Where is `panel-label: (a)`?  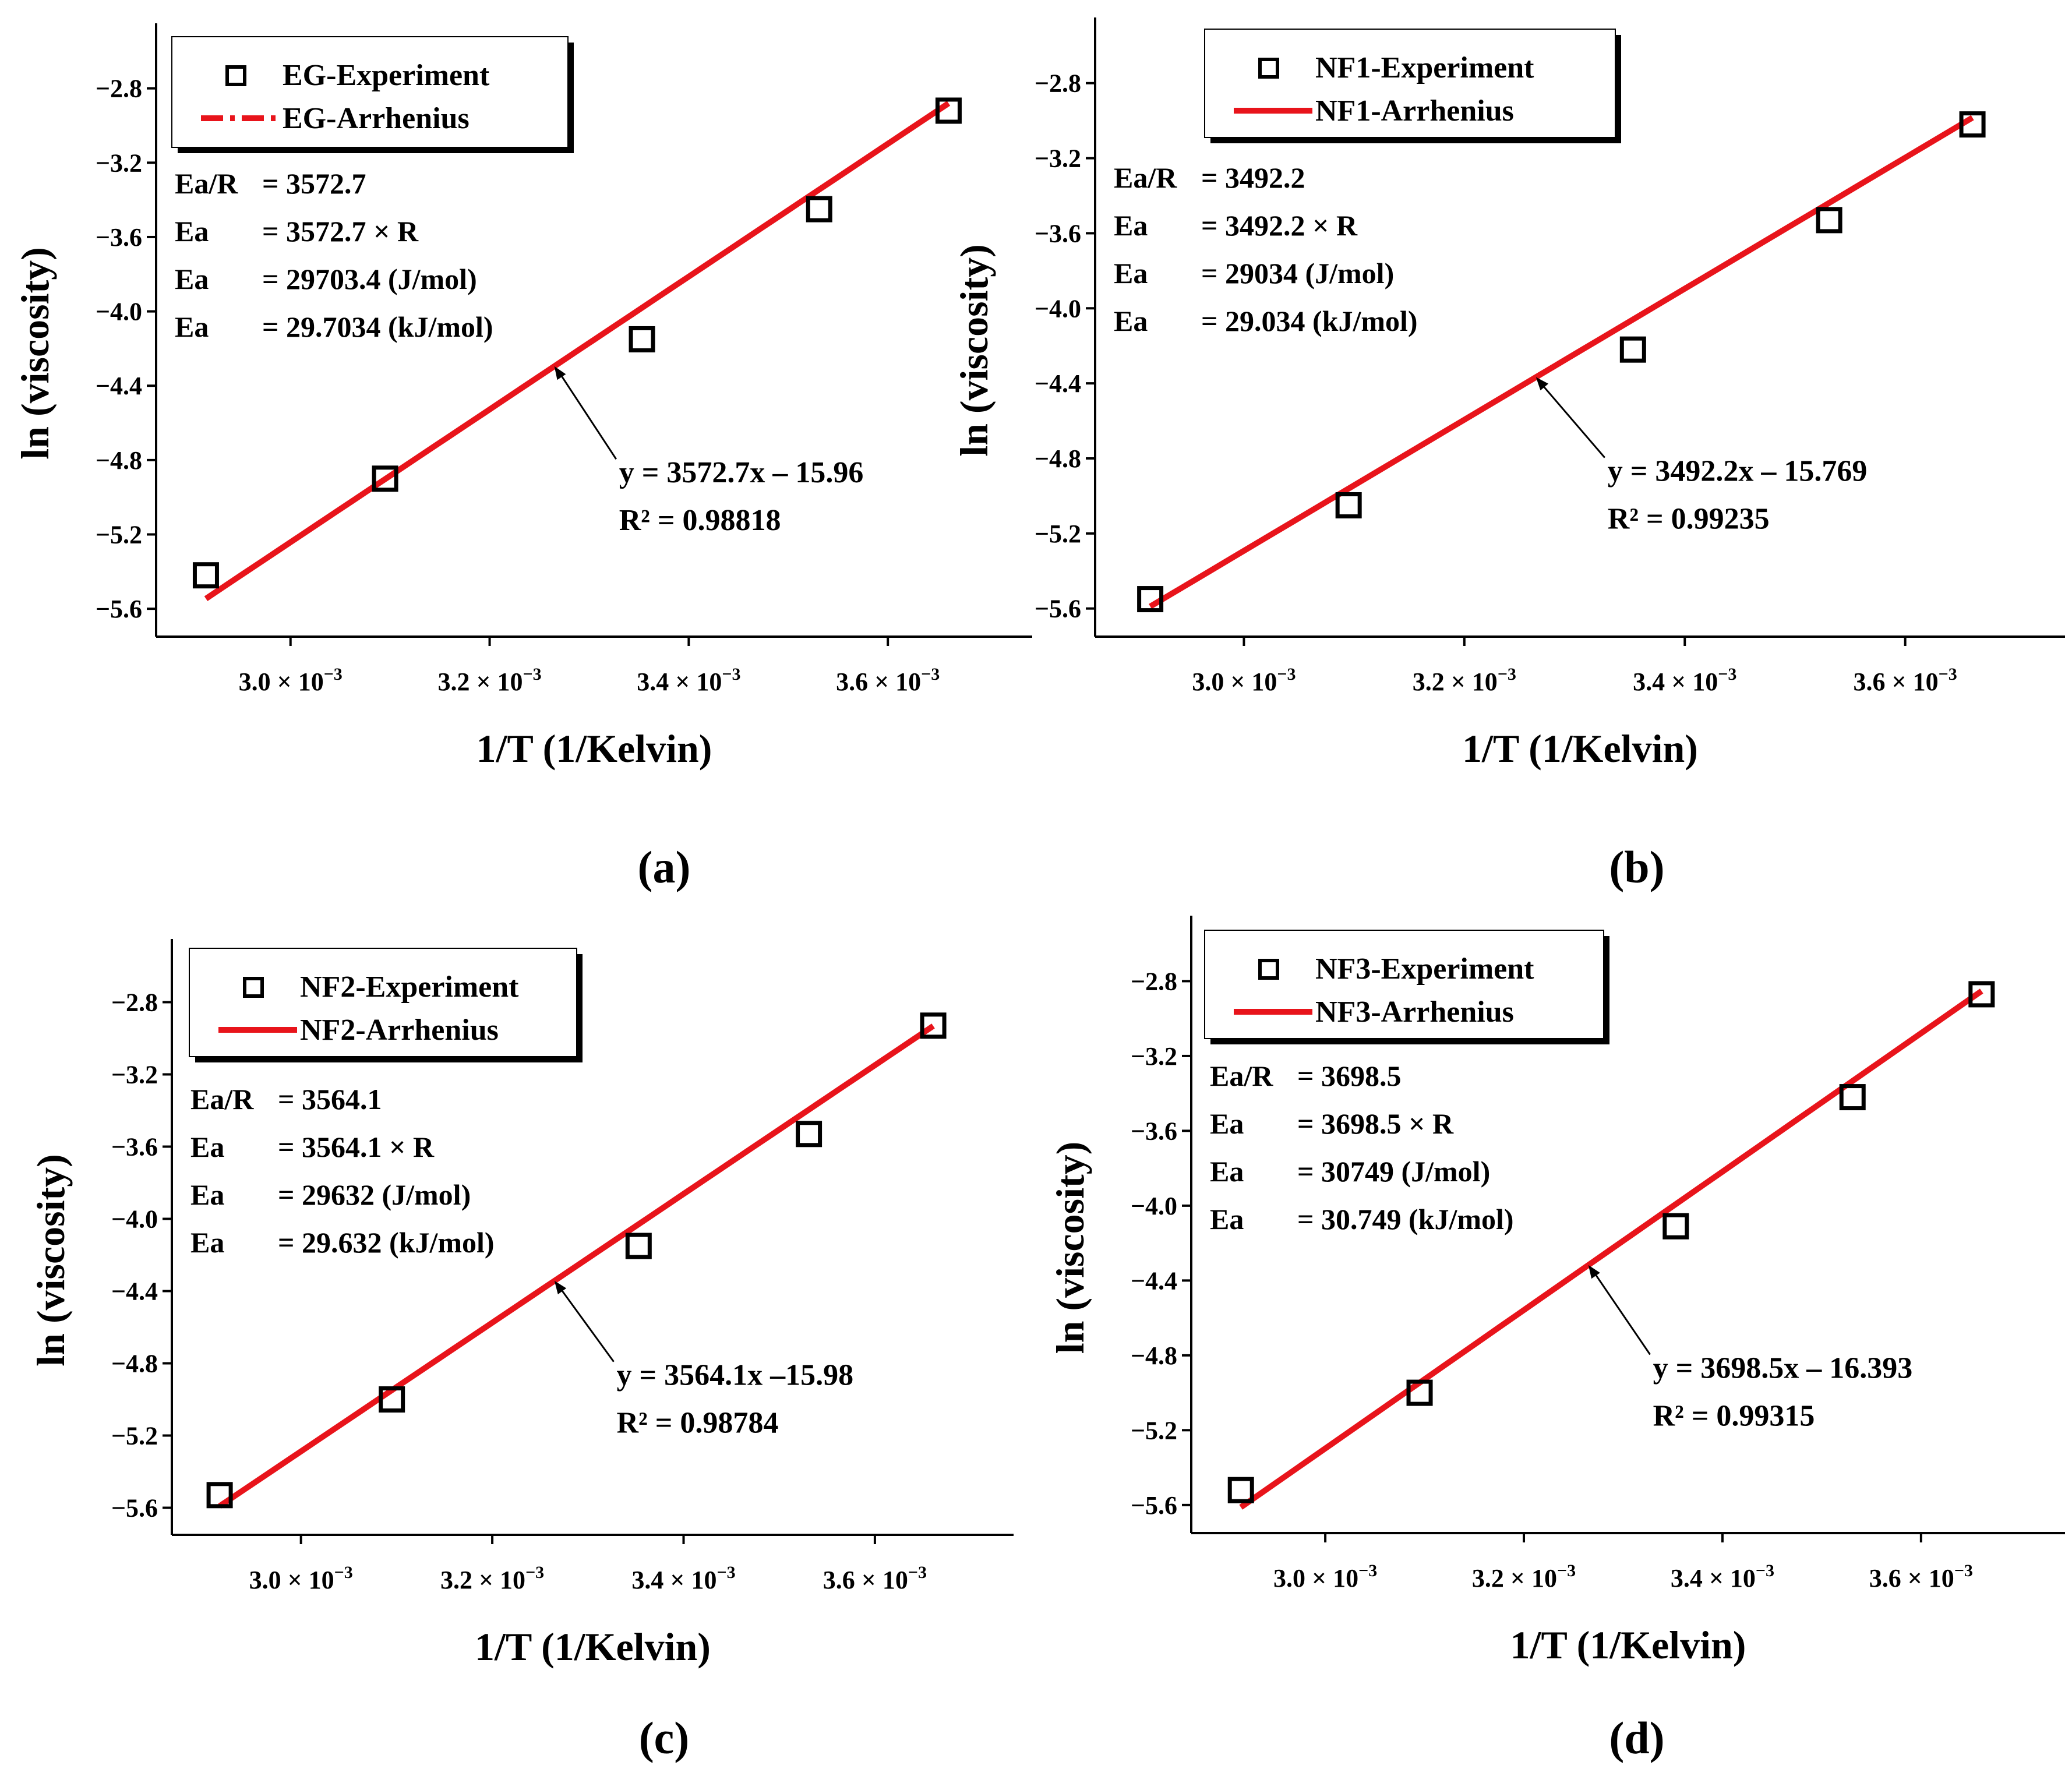 panel-label: (a) is located at coordinates (664, 867).